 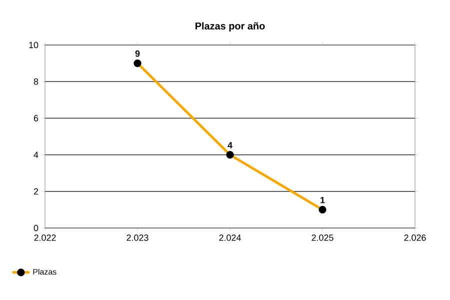 What do you see at coordinates (33, 45) in the screenshot?
I see `y-tick-label: 10` at bounding box center [33, 45].